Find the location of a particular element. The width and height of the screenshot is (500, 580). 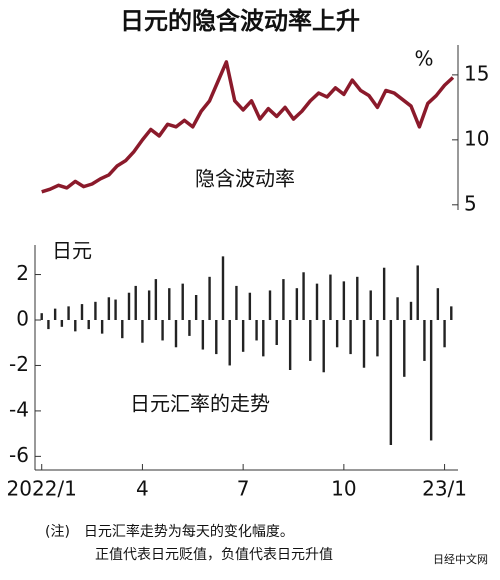

y-tick-label: 2 is located at coordinates (22, 273).